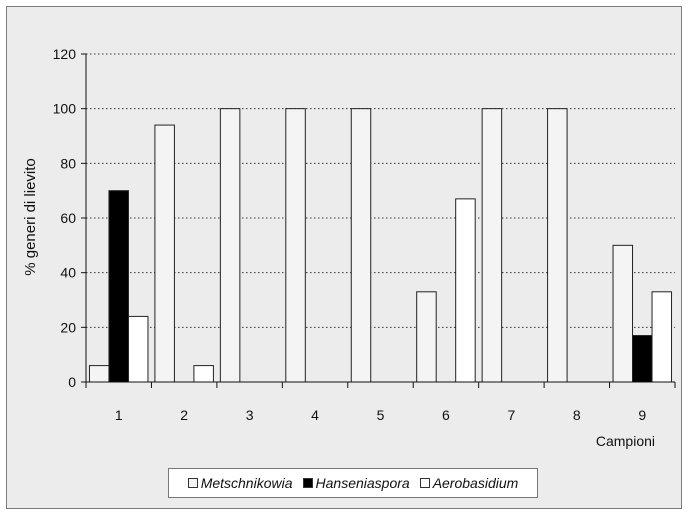  What do you see at coordinates (511, 415) in the screenshot?
I see `x-tick-label: 7` at bounding box center [511, 415].